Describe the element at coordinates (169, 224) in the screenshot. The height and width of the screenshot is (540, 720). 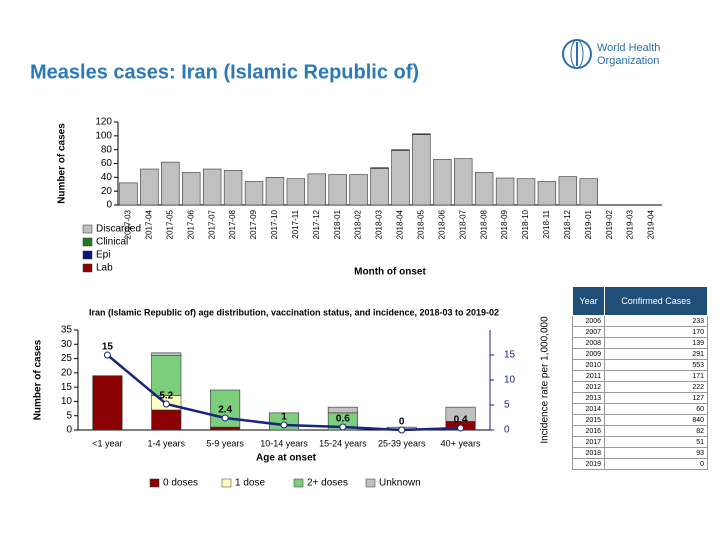
I see `x-tick-label: 2017-05` at that location.